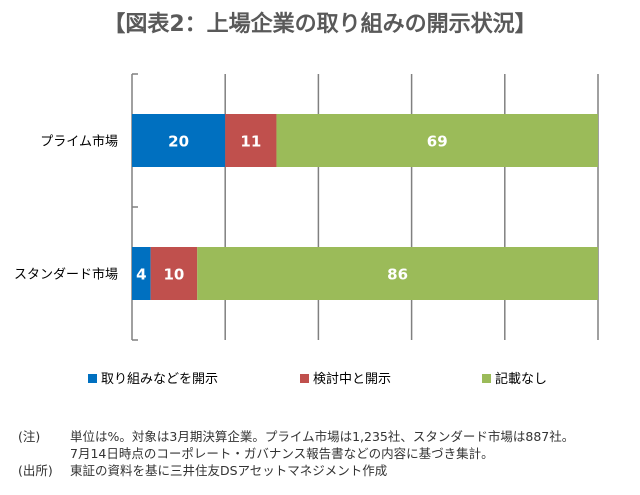 The height and width of the screenshot is (495, 640). I want to click on data-label: 86, so click(397, 275).